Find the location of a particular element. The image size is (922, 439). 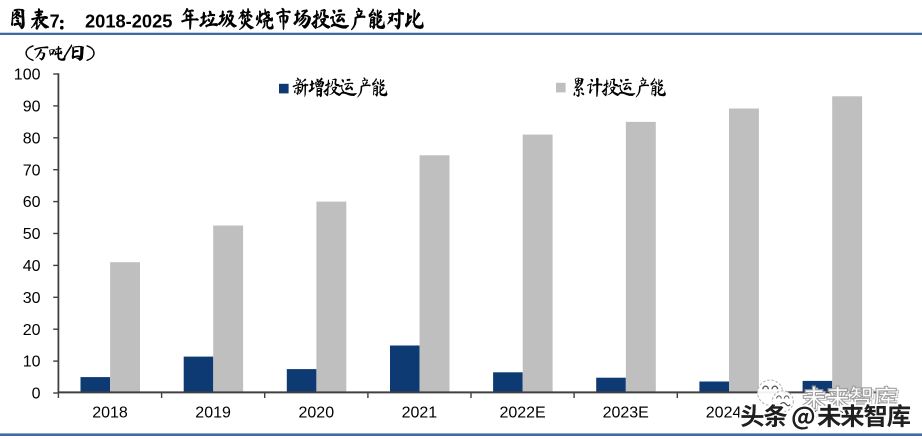

svg-text: 40 is located at coordinates (32, 266).